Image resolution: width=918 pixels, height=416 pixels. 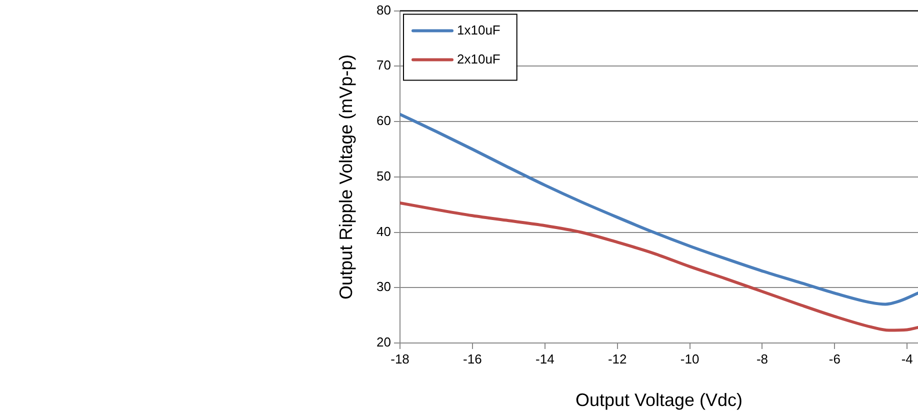 I want to click on y-tick-label: 60, so click(x=383, y=120).